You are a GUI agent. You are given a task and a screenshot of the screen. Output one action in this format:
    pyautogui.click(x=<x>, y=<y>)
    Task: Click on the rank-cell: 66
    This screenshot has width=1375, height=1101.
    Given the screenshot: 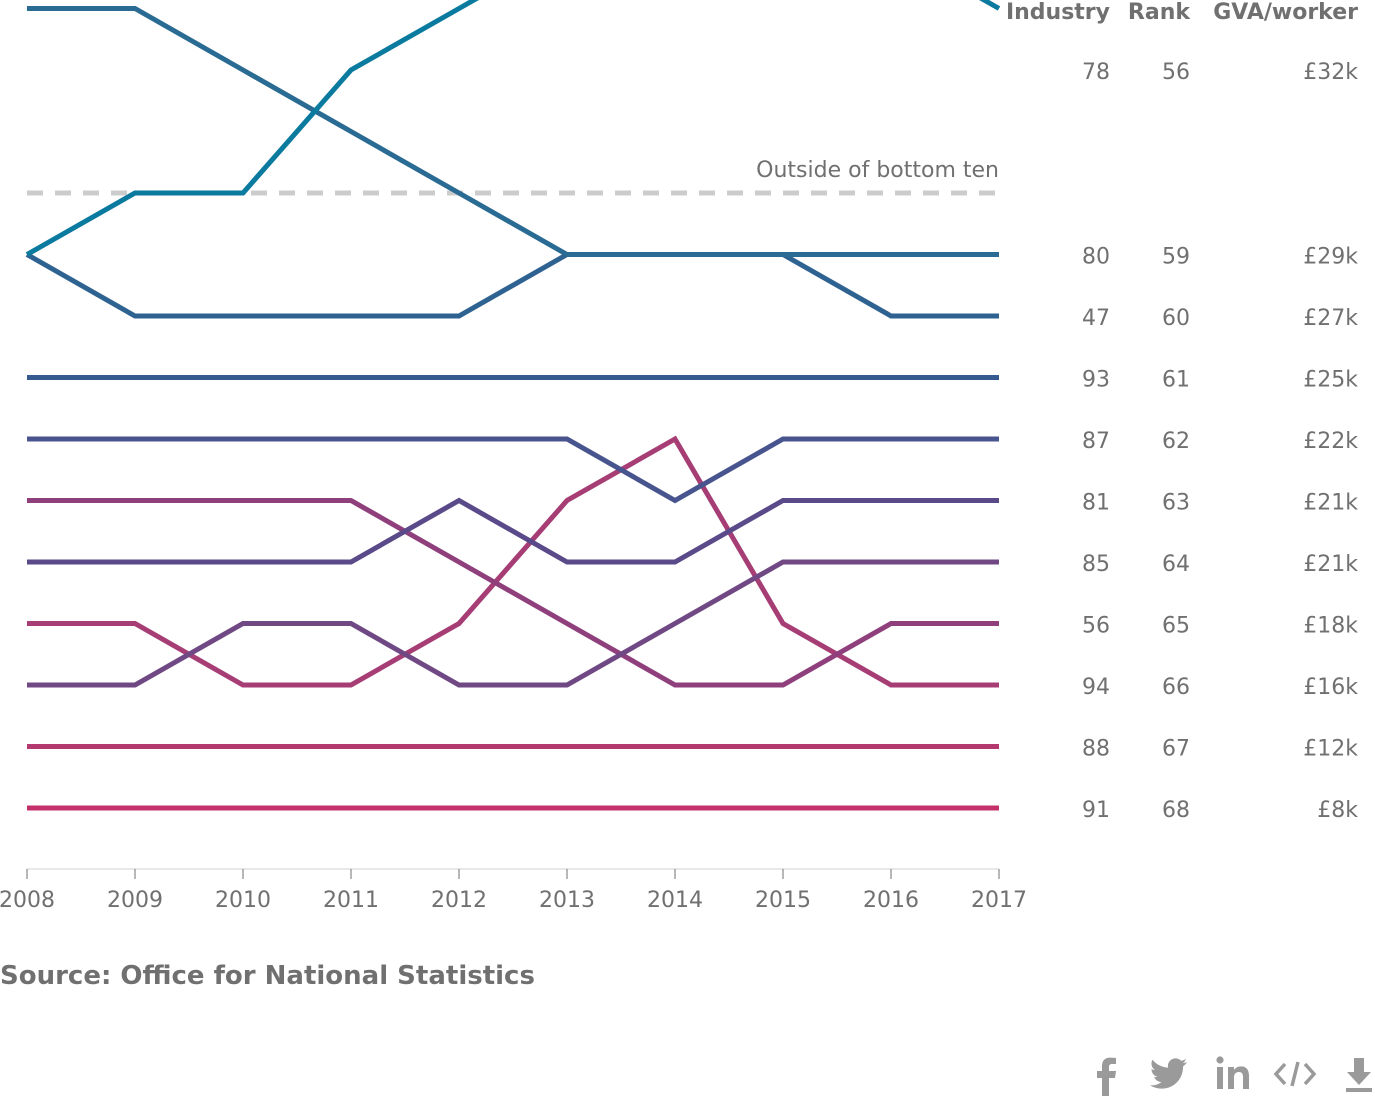 What is the action you would take?
    pyautogui.click(x=1176, y=687)
    